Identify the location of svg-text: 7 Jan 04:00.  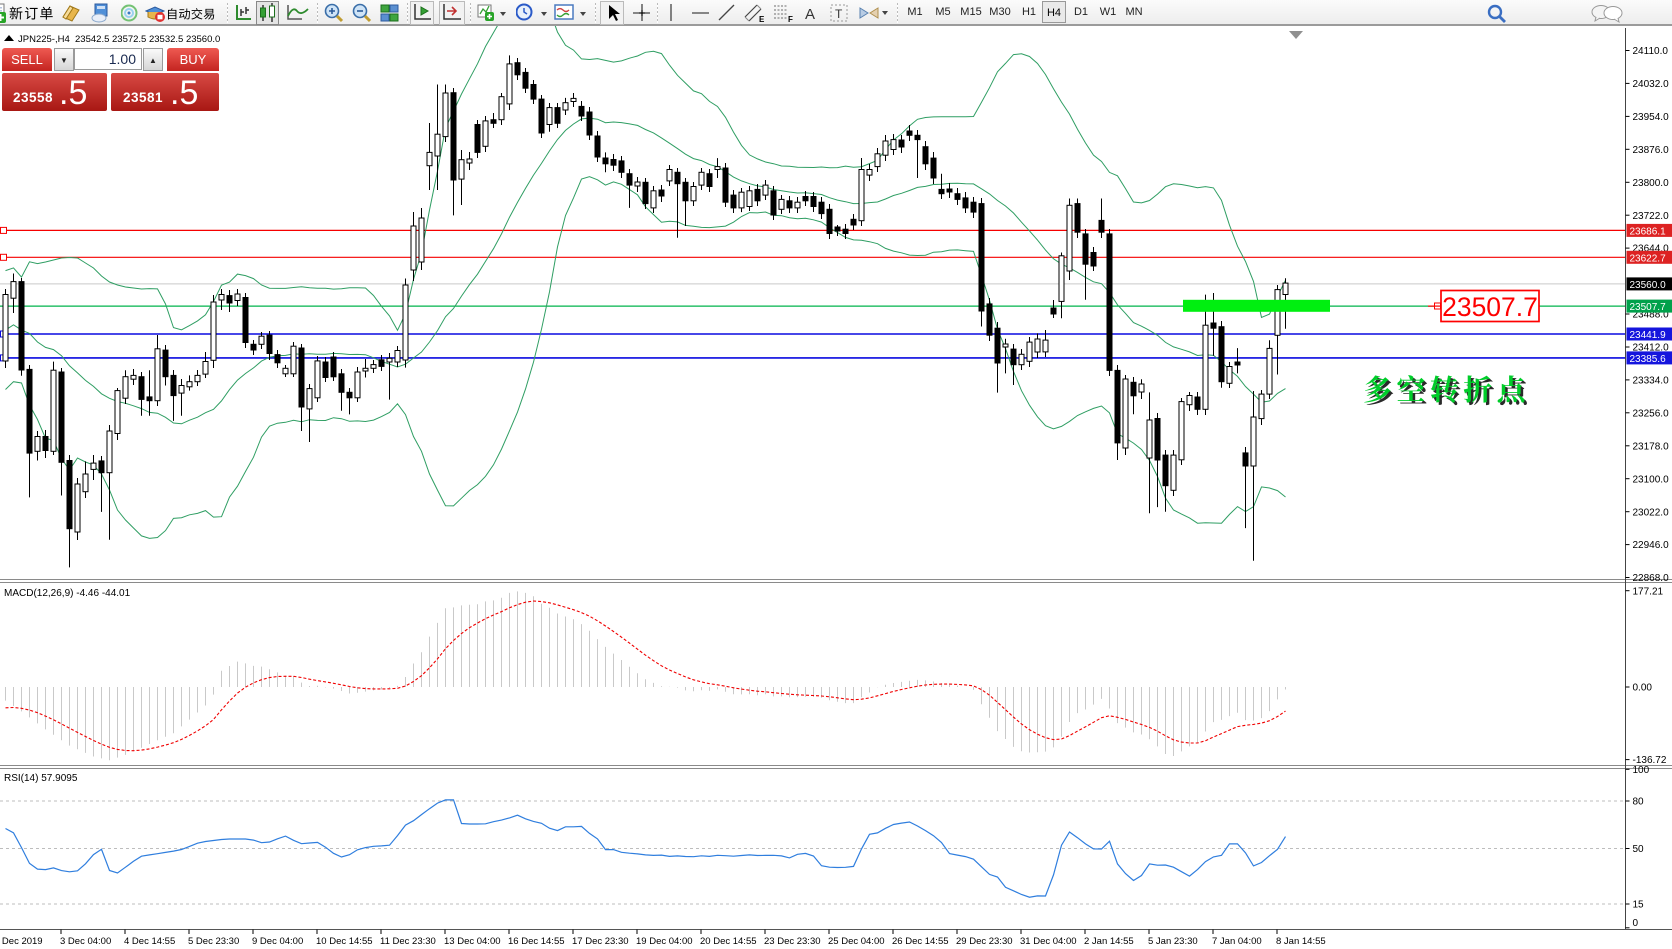
(1237, 941).